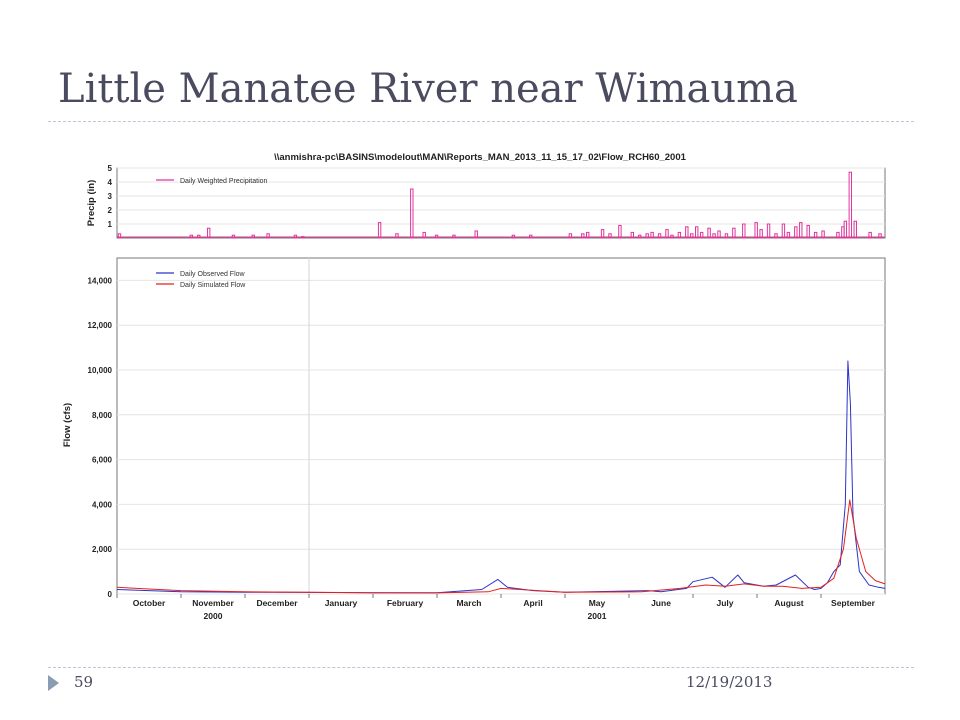 This screenshot has width=960, height=720. I want to click on month-label: October, so click(149, 603).